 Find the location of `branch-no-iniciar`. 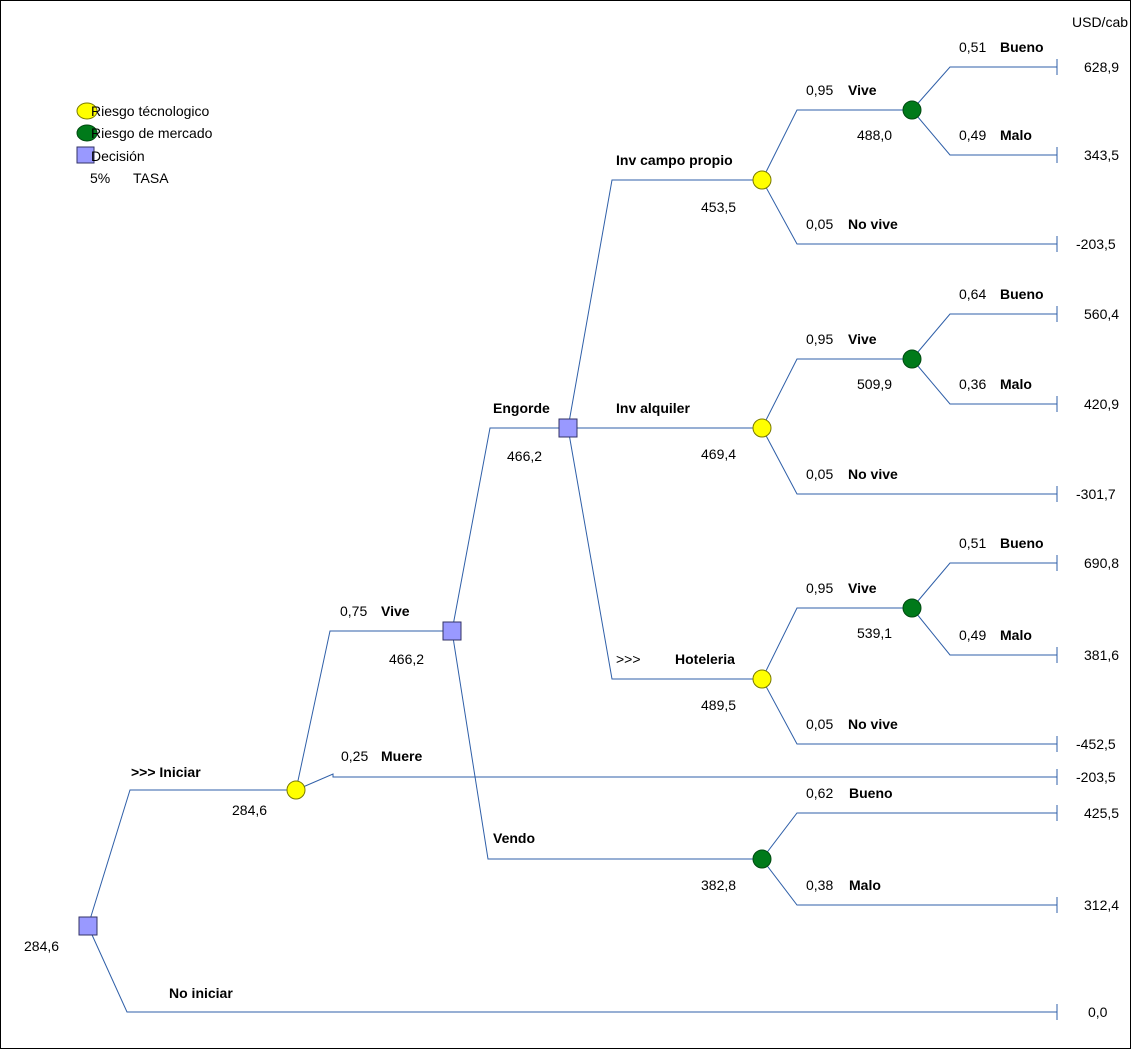

branch-no-iniciar is located at coordinates (572, 969).